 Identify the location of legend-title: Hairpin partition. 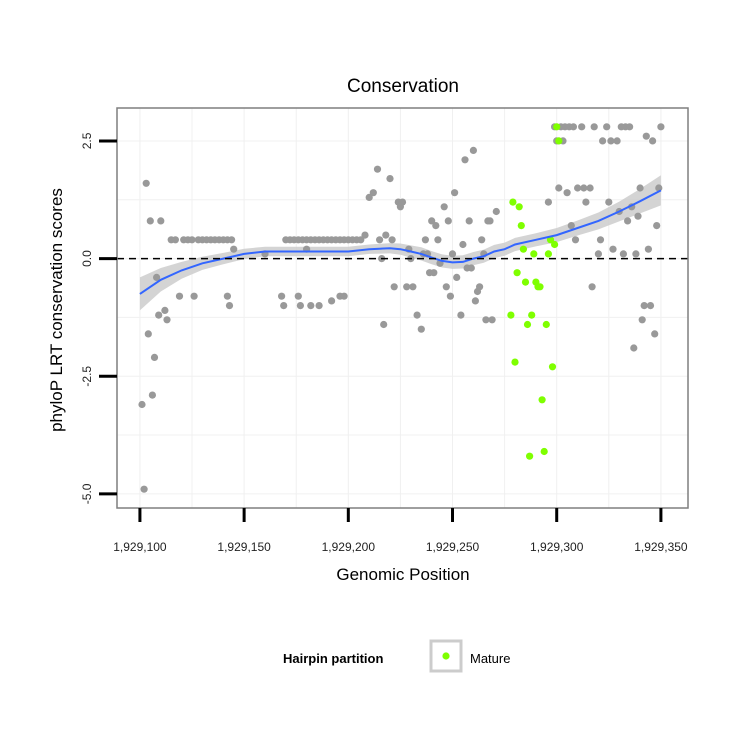
(333, 658).